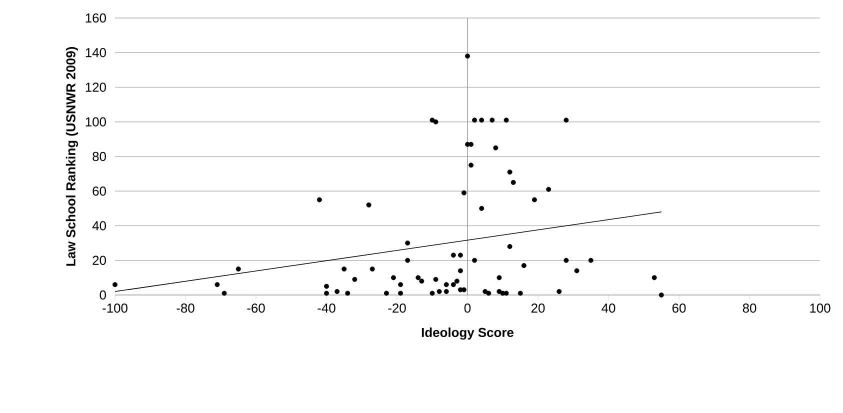 This screenshot has width=843, height=413. I want to click on y-tick-label: 160, so click(96, 18).